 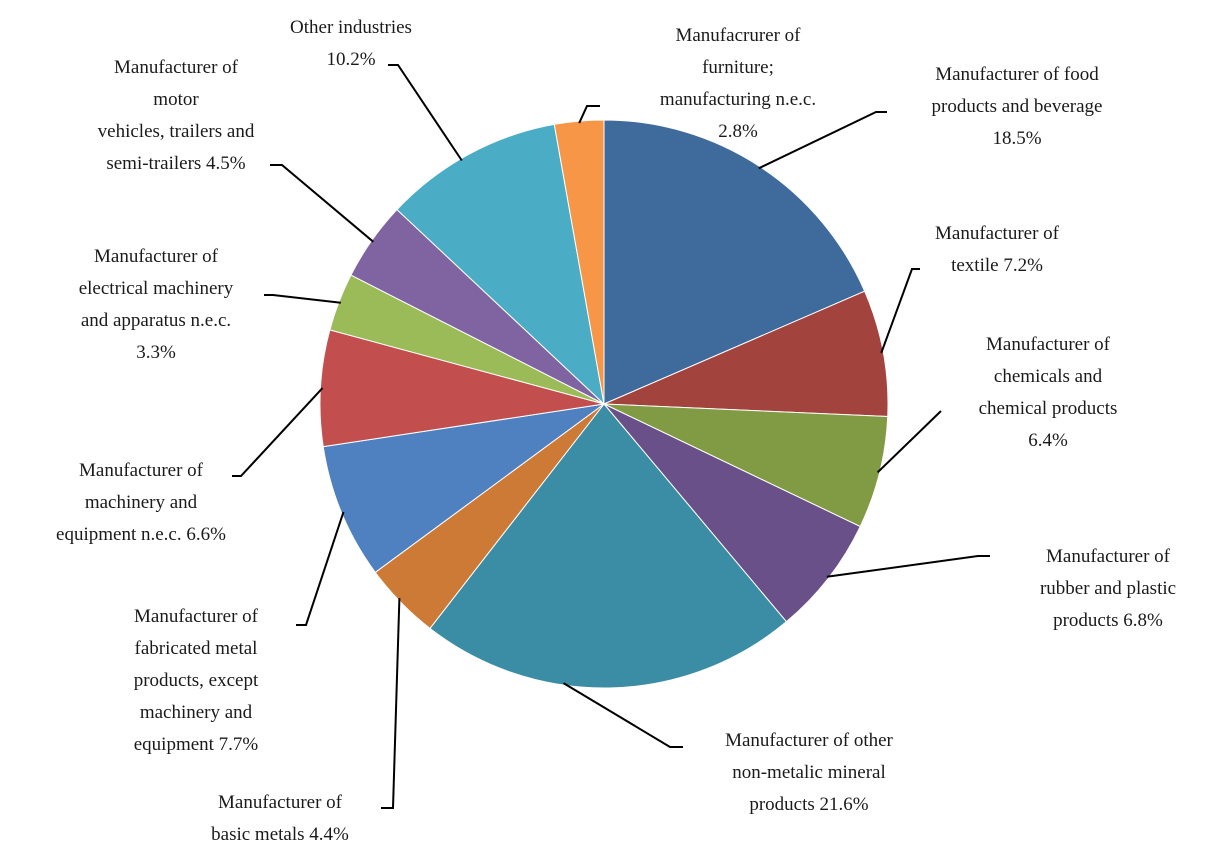 I want to click on slice-label-line: products, except, so click(x=196, y=680).